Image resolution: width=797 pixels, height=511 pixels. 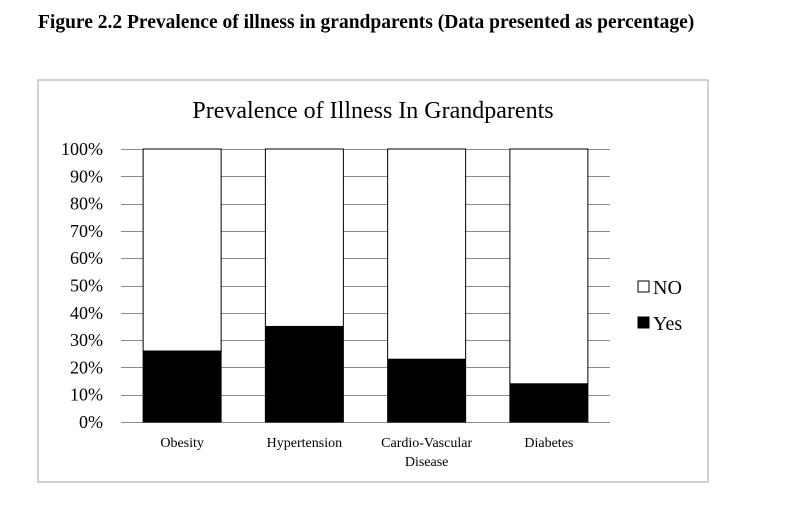 What do you see at coordinates (86, 176) in the screenshot?
I see `y-tick-label: 90%` at bounding box center [86, 176].